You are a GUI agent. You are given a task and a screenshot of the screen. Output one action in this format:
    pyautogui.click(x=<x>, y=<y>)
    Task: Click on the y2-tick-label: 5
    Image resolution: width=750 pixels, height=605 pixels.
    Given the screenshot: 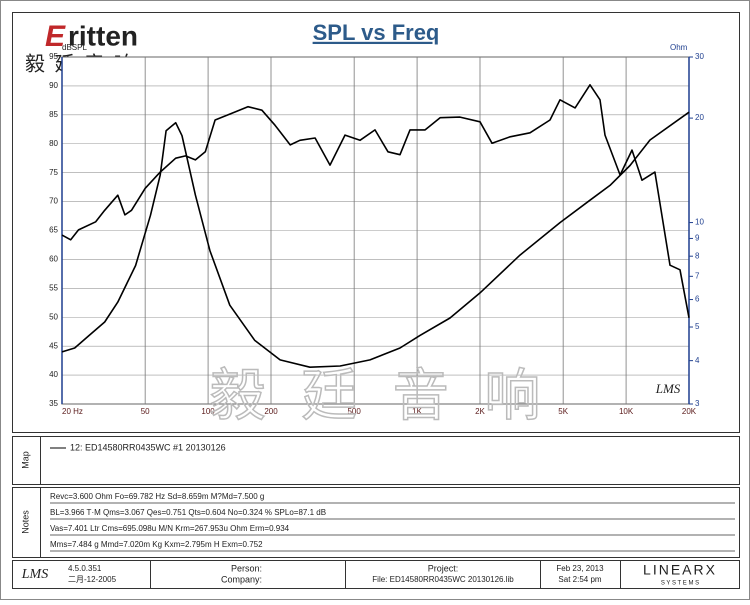 What is the action you would take?
    pyautogui.click(x=697, y=326)
    